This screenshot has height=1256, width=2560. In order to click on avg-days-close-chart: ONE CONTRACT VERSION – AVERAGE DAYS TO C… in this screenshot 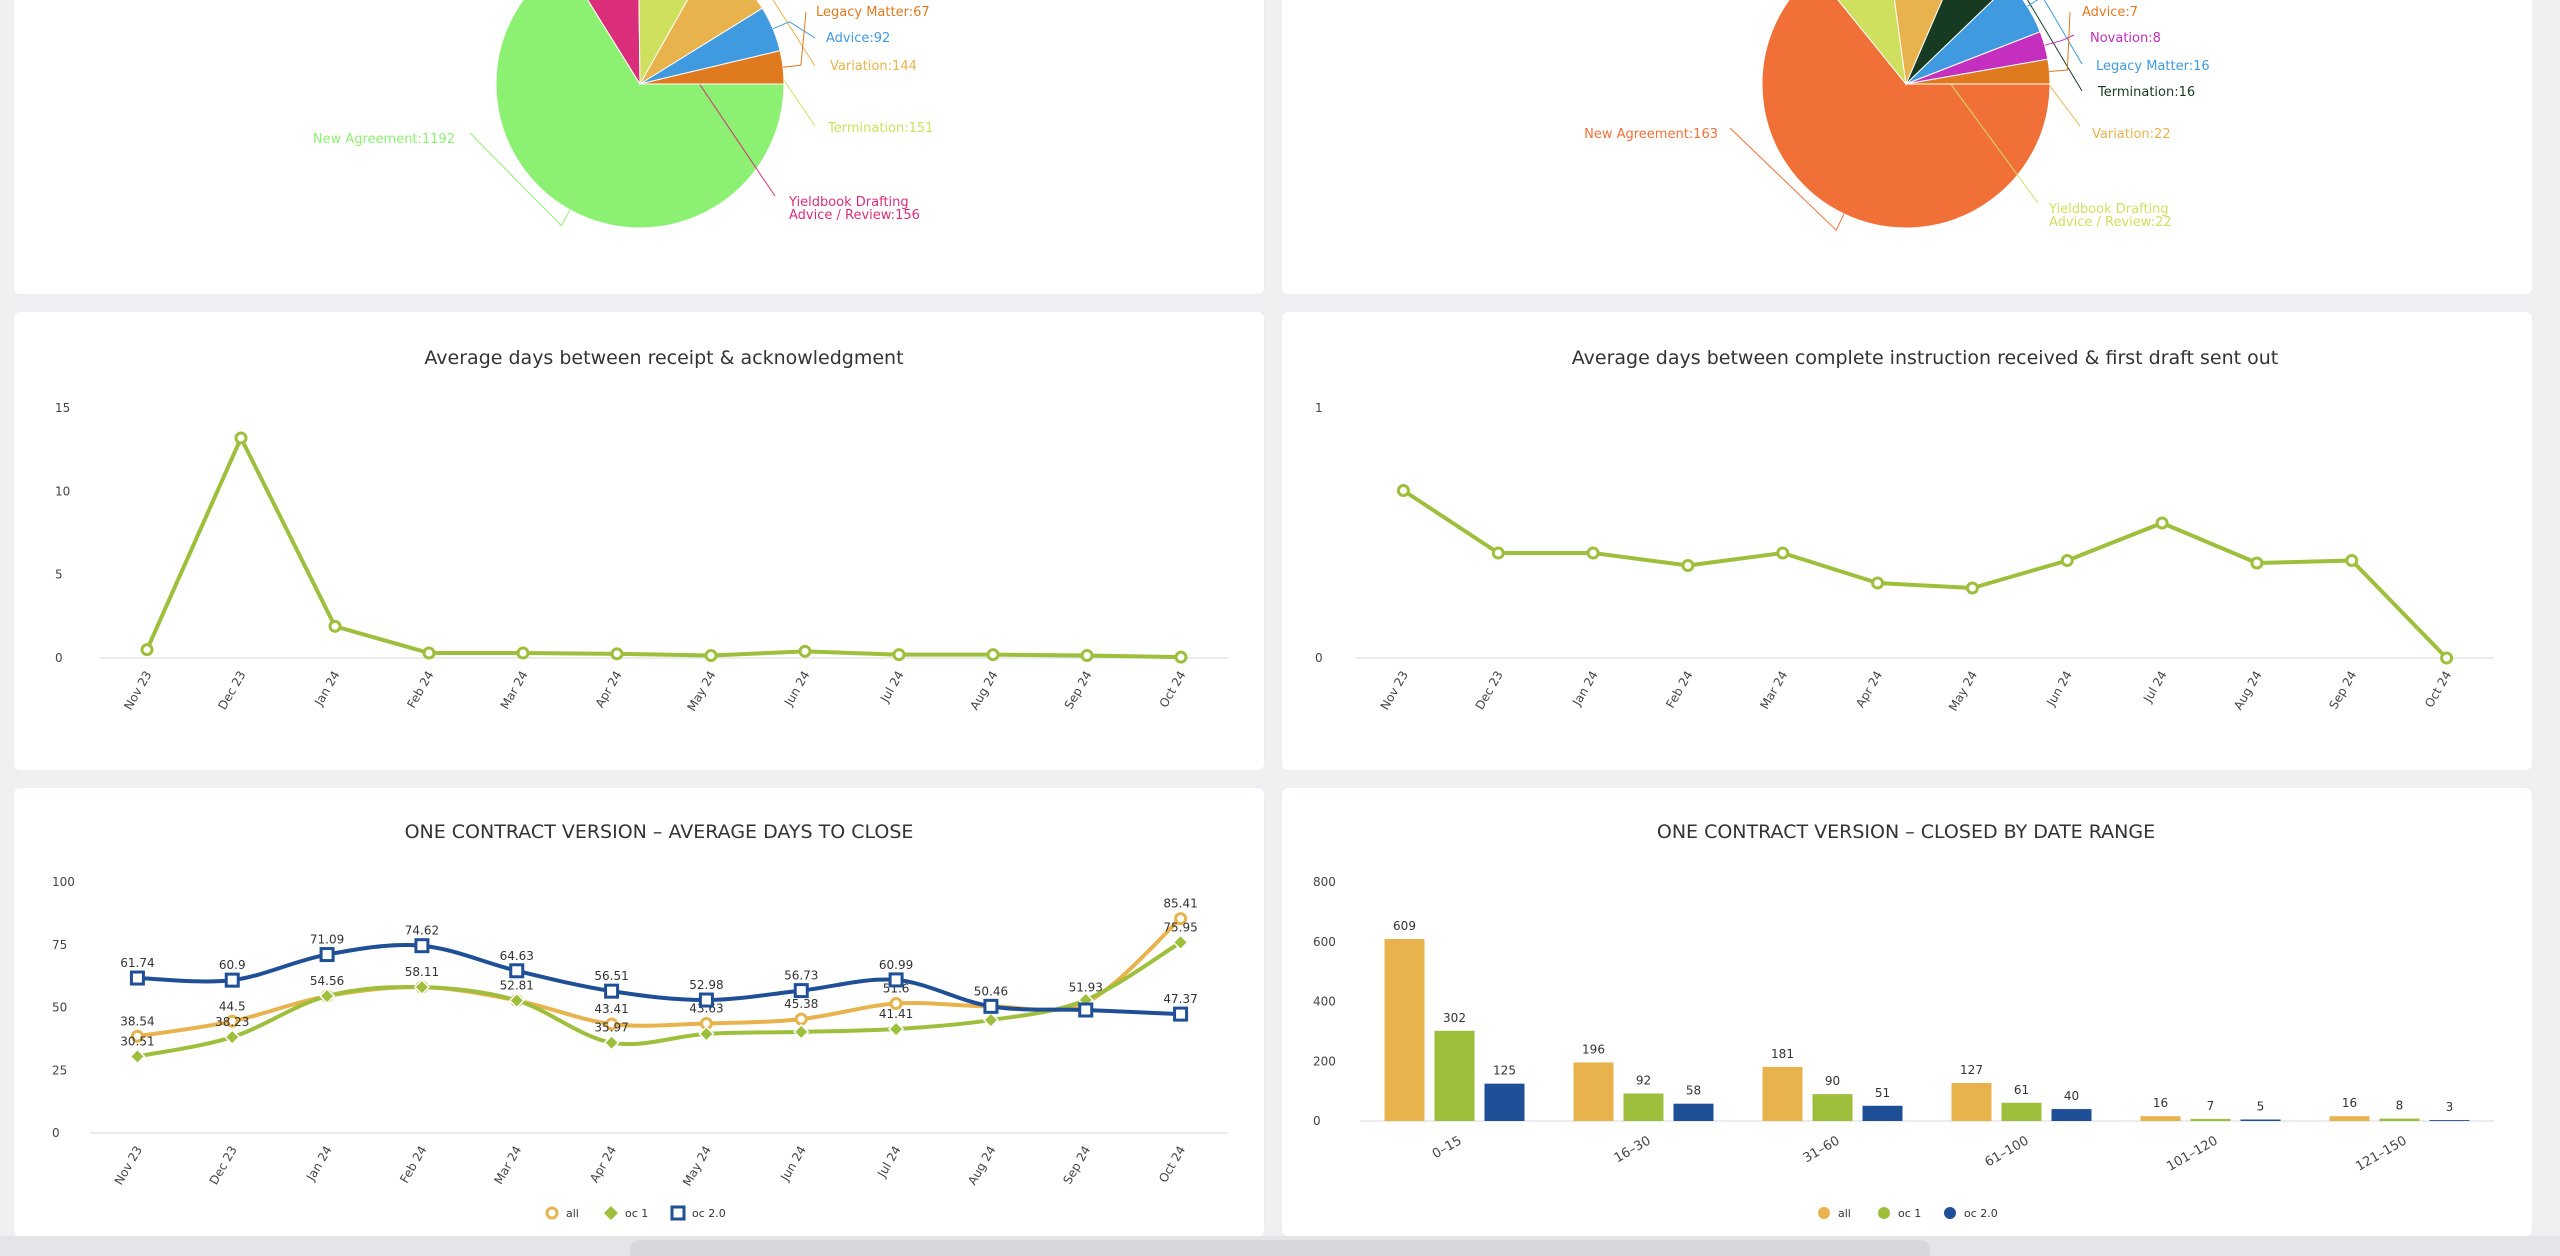, I will do `click(640, 1005)`.